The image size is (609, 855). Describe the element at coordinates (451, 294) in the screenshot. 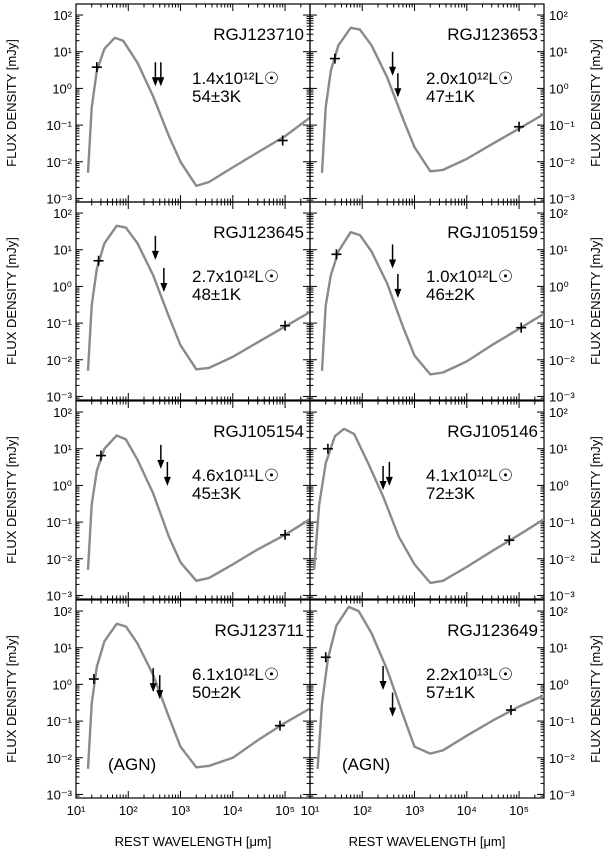

I see `temperature-label: 46±2K` at that location.